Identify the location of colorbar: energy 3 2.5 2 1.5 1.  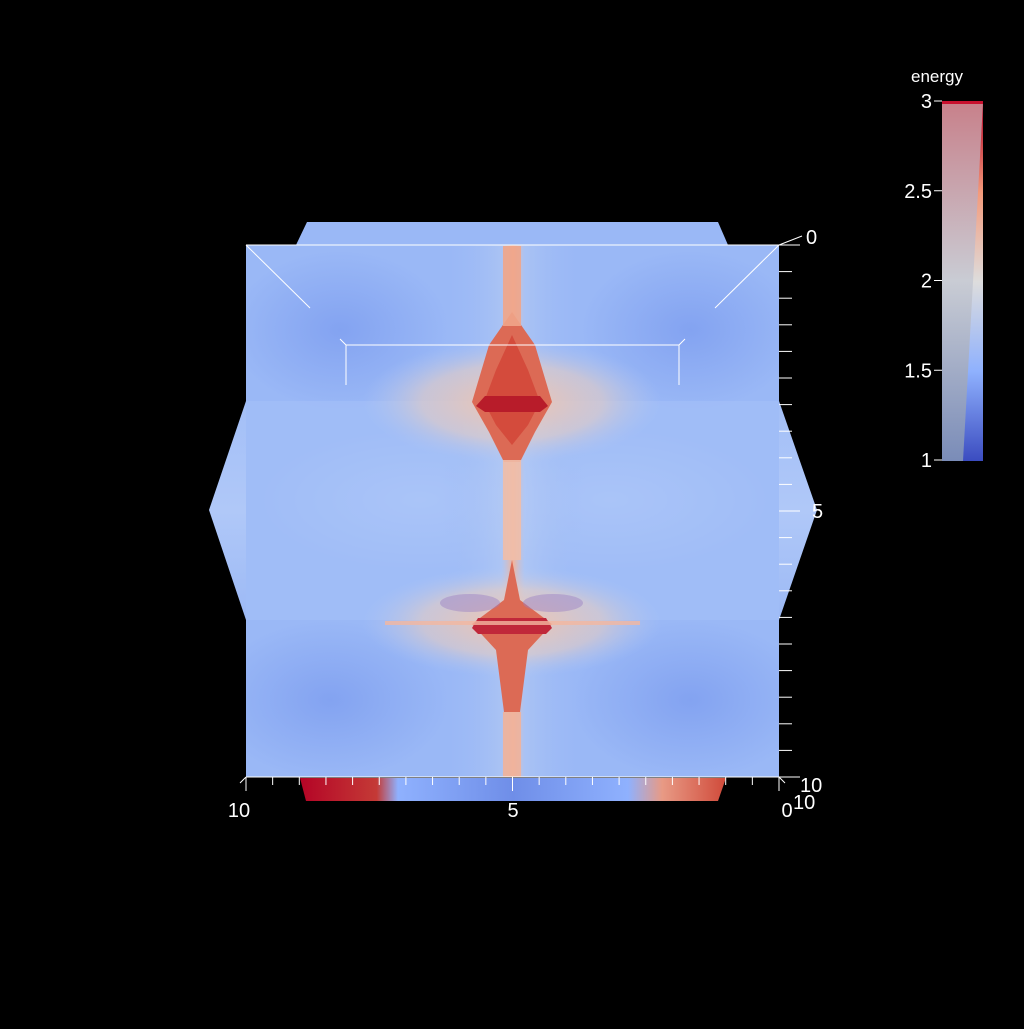
(943, 269).